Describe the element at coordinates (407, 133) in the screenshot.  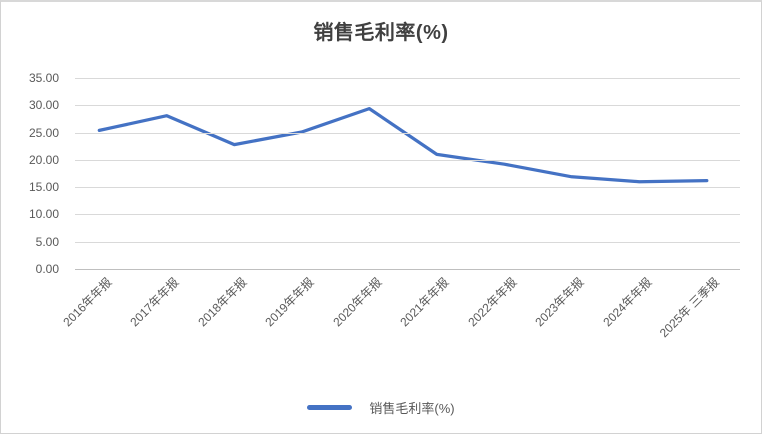
I see `gridline-25.00` at that location.